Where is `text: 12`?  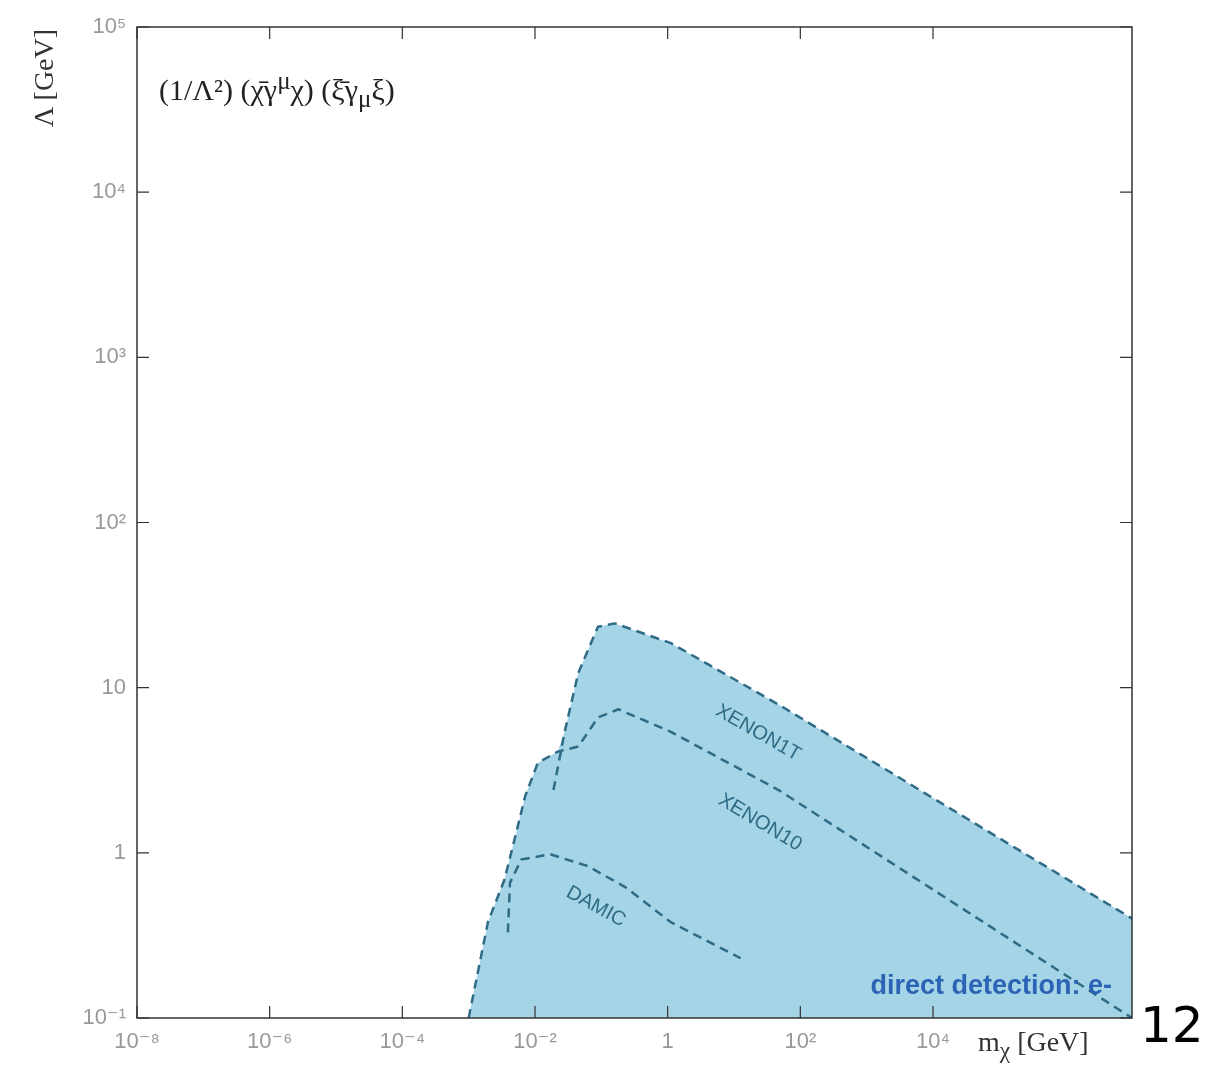 text: 12 is located at coordinates (1172, 1025).